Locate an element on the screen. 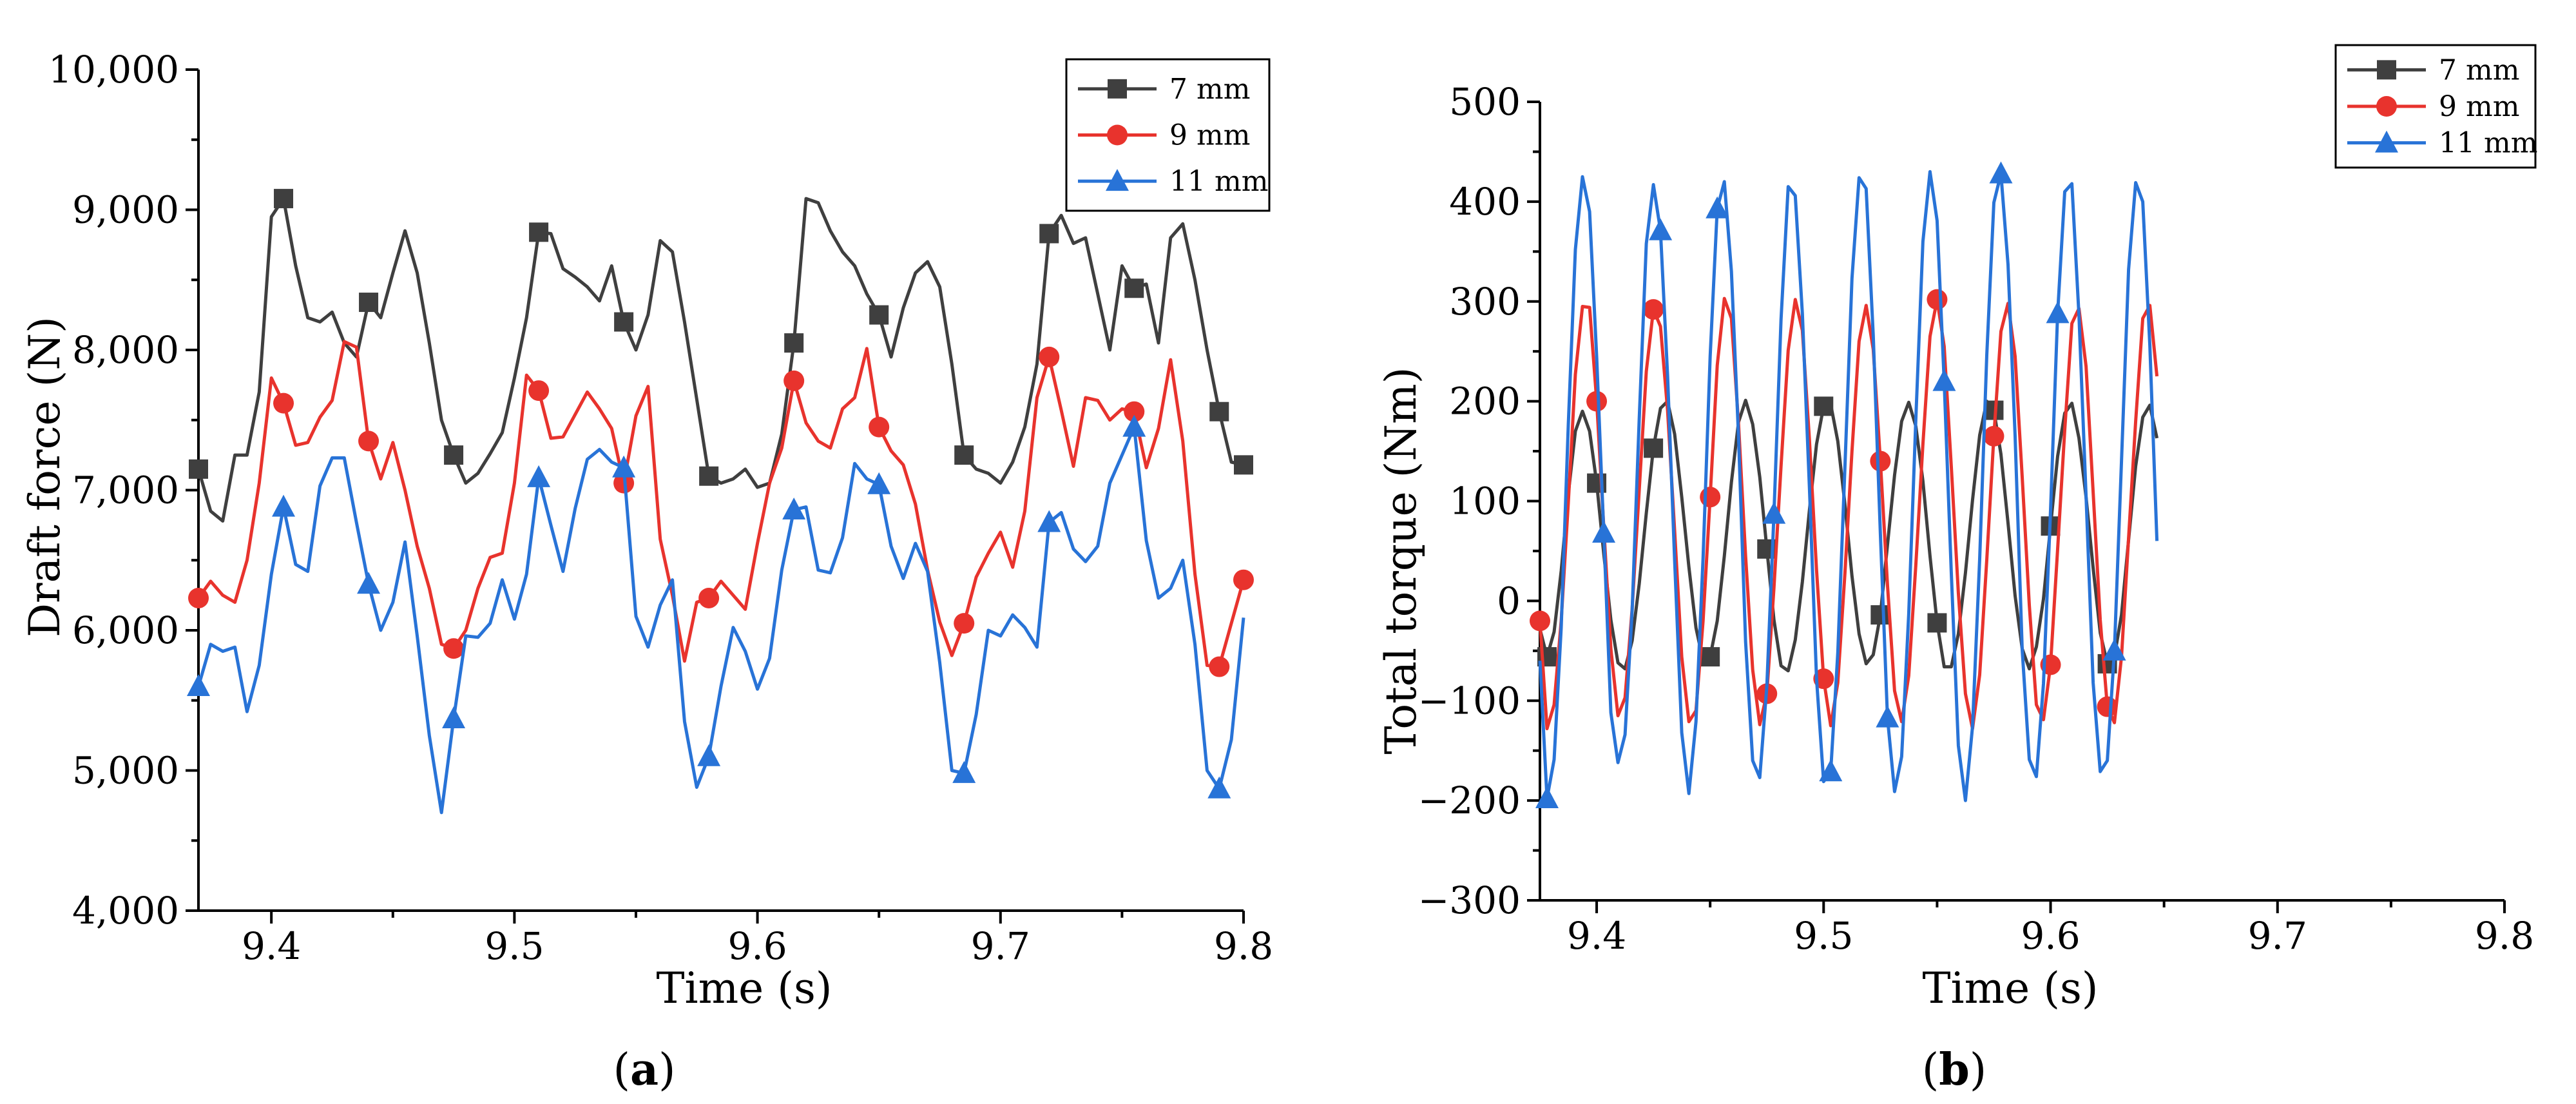 The width and height of the screenshot is (2576, 1104). legend-label-a-0: 7 mm is located at coordinates (1210, 89).